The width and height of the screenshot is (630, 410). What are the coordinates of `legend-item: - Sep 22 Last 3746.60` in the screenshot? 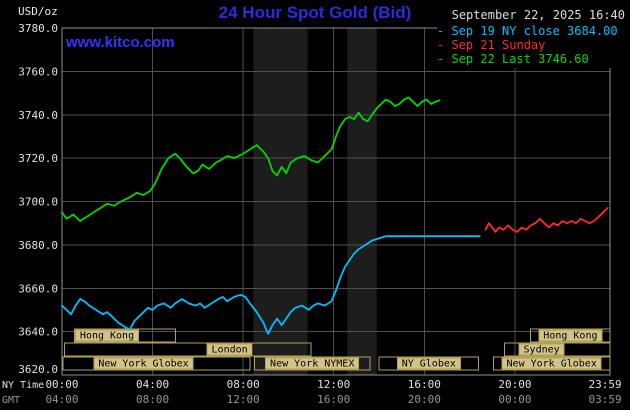 It's located at (513, 59).